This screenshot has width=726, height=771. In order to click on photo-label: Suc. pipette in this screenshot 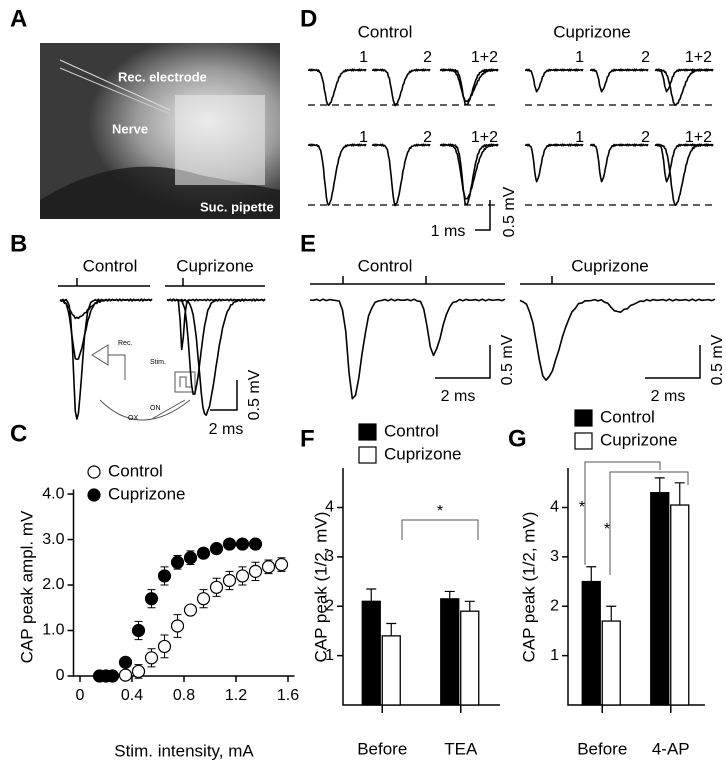, I will do `click(237, 206)`.